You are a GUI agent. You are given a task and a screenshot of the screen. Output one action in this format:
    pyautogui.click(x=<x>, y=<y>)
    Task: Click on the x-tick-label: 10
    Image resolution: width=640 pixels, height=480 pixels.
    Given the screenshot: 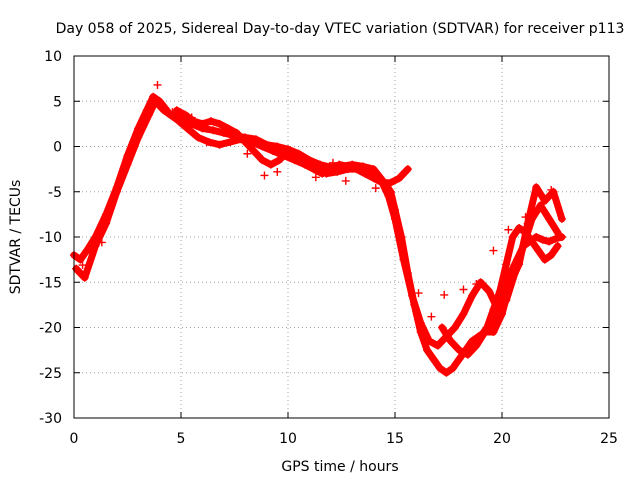 What is the action you would take?
    pyautogui.click(x=288, y=439)
    